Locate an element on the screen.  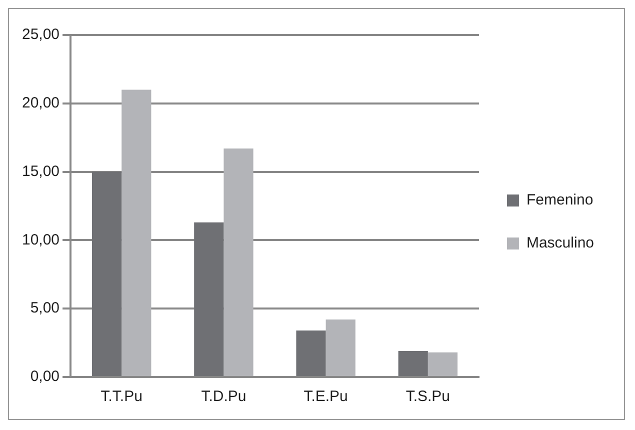
y-tick-label: 0,00 is located at coordinates (45, 377).